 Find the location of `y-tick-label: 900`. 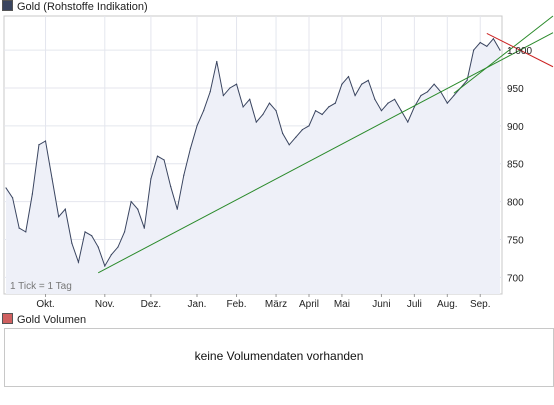

y-tick-label: 900 is located at coordinates (515, 127).